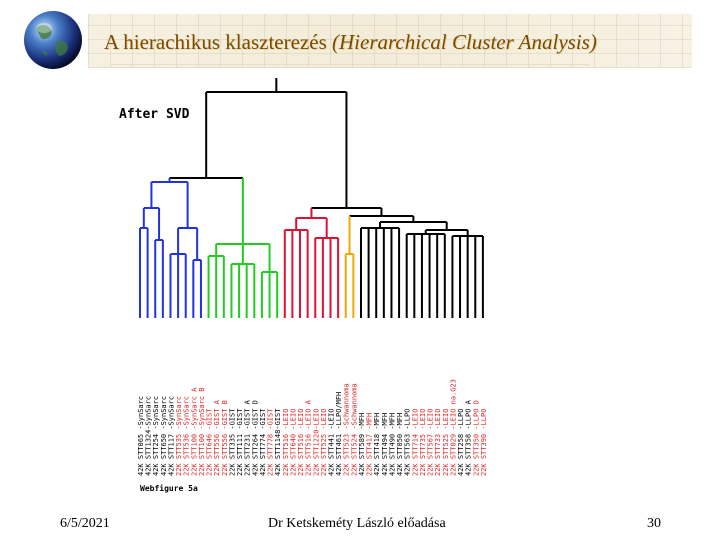 This screenshot has height=540, width=720. Describe the element at coordinates (476, 438) in the screenshot. I see `leaf-label: 22K STT350 -LLPO D` at that location.